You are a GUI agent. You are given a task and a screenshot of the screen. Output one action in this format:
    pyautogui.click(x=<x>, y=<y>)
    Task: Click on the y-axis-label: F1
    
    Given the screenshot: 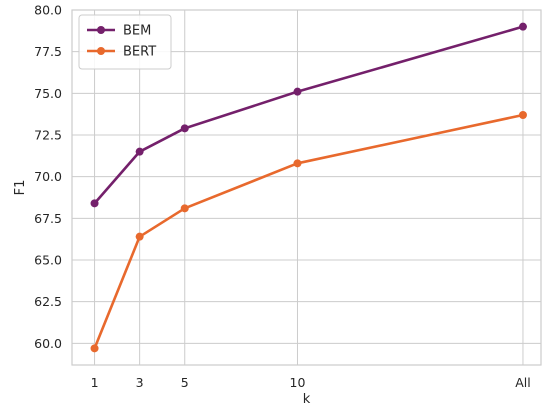 What is the action you would take?
    pyautogui.click(x=20, y=188)
    